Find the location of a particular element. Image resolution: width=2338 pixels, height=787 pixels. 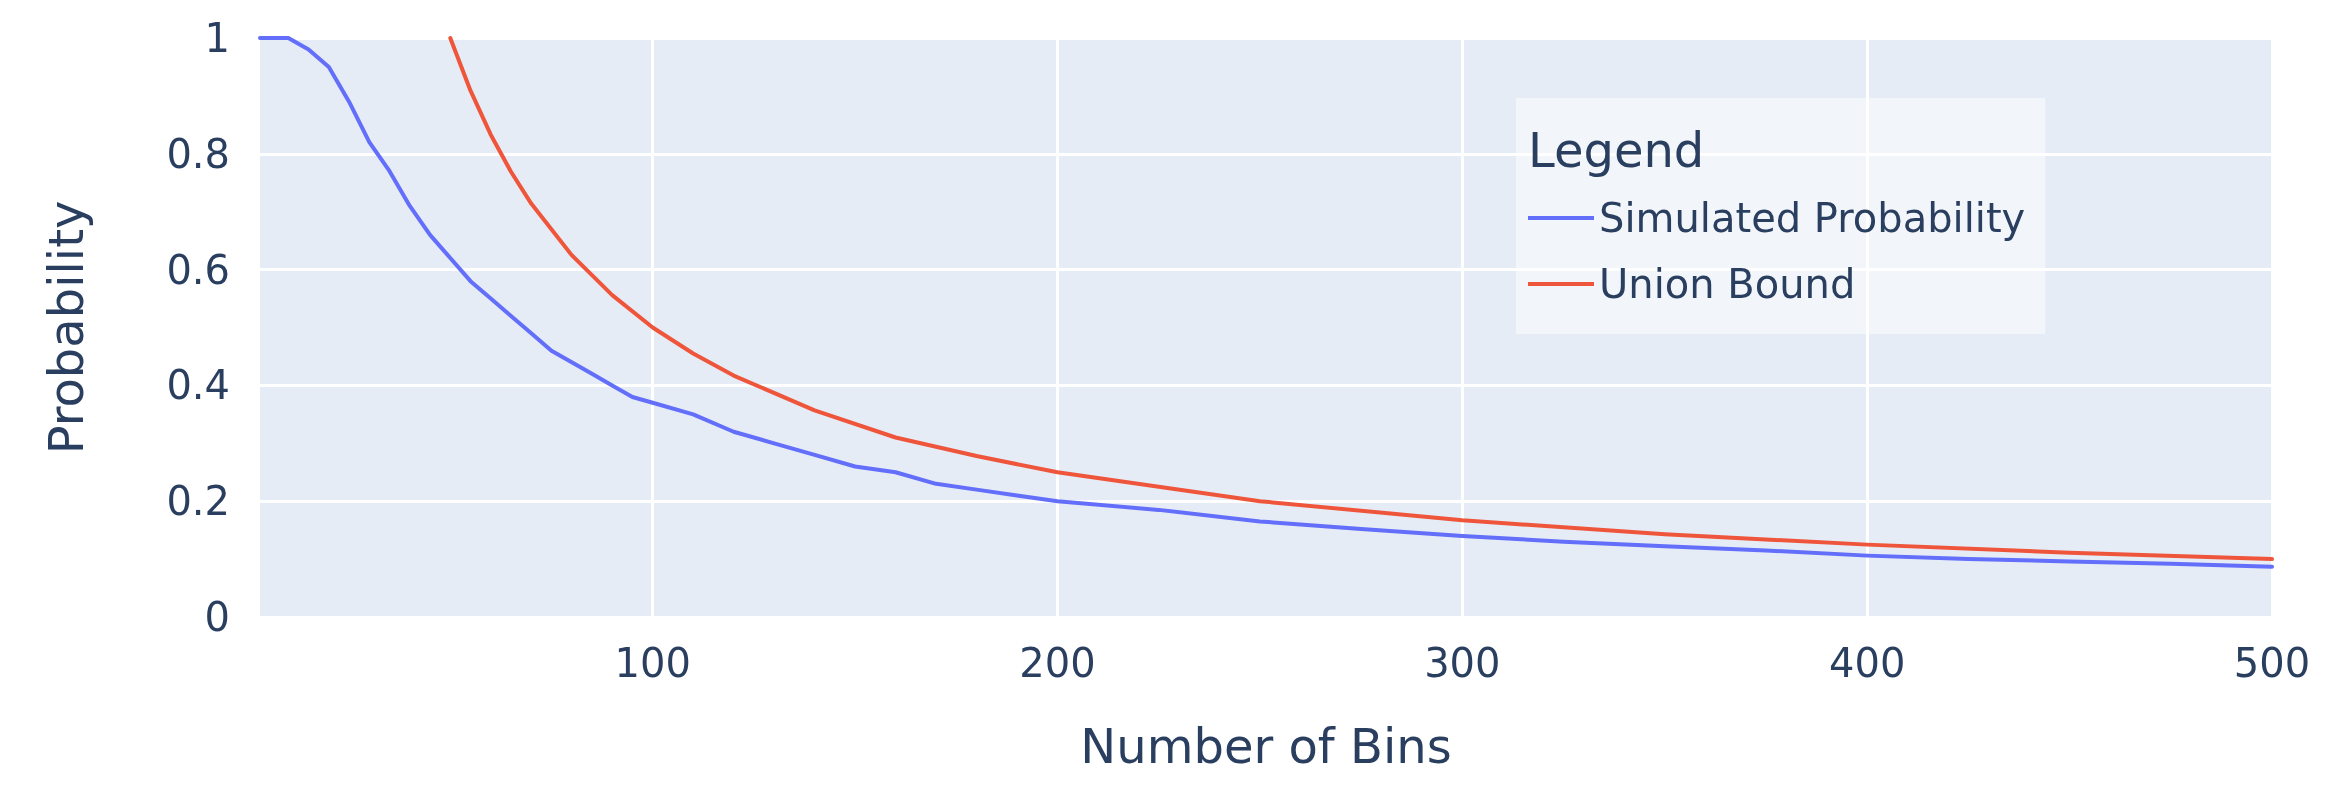

legend-title: Legend is located at coordinates (1616, 150).